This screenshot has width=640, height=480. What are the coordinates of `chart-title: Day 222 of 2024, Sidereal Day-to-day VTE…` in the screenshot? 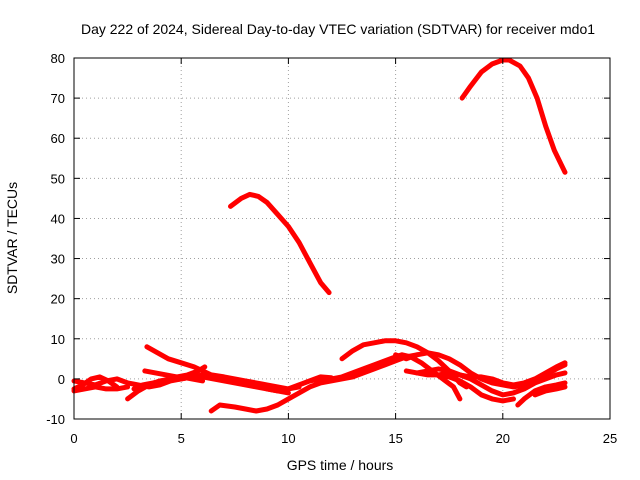 It's located at (338, 29).